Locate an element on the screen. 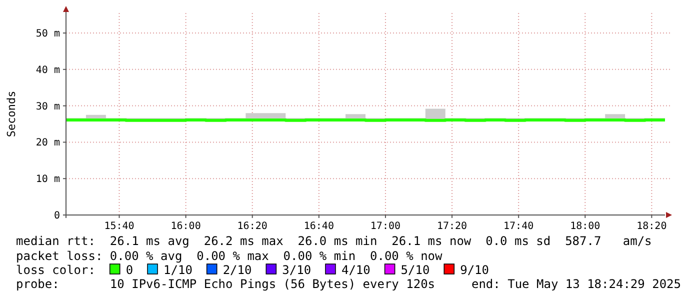 The image size is (697, 297). y-tick-label: 20 m is located at coordinates (48, 143).